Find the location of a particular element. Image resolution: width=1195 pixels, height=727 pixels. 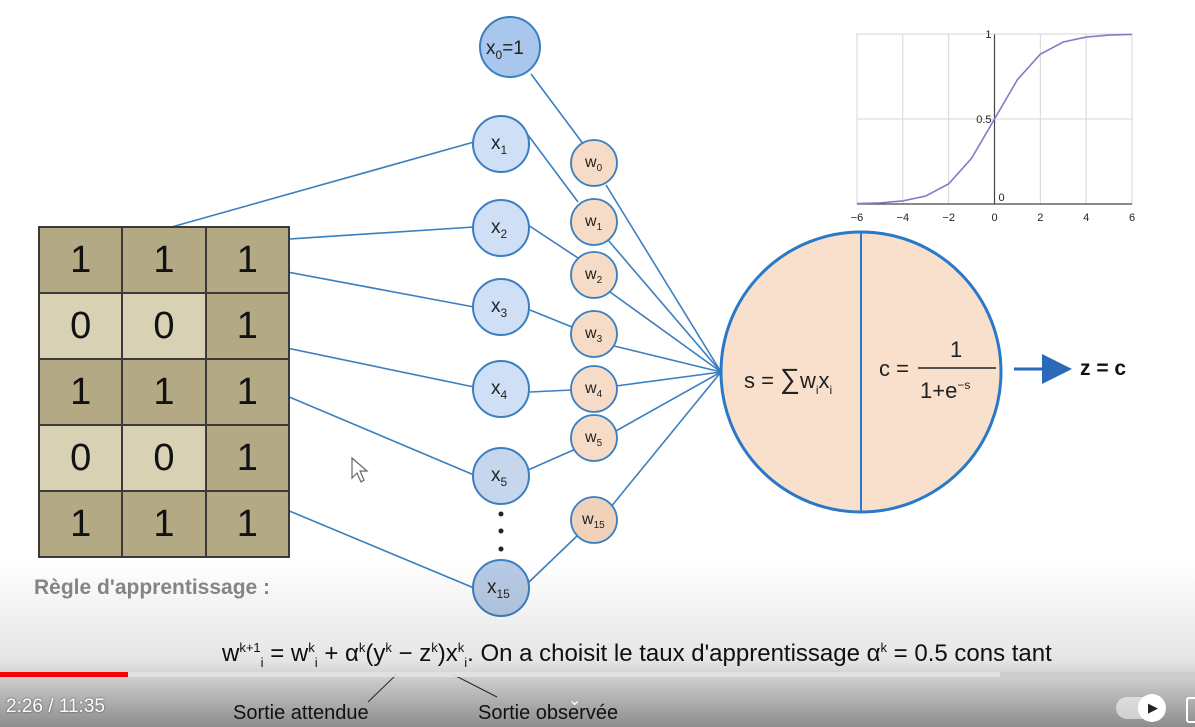

weight-node: w5 is located at coordinates (594, 438).